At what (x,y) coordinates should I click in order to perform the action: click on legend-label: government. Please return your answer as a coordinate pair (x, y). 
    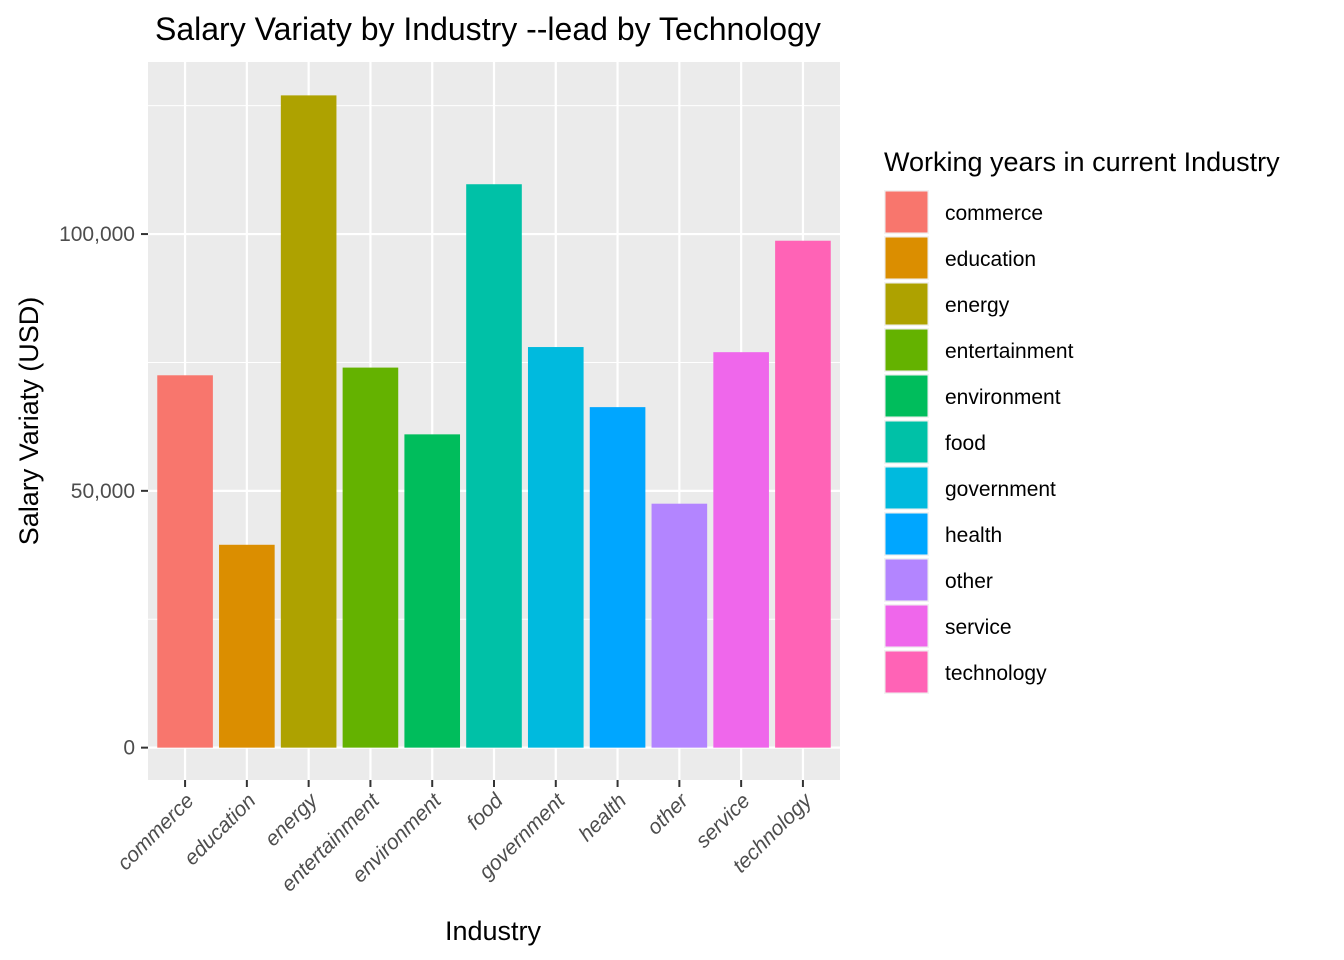
    Looking at the image, I should click on (1000, 489).